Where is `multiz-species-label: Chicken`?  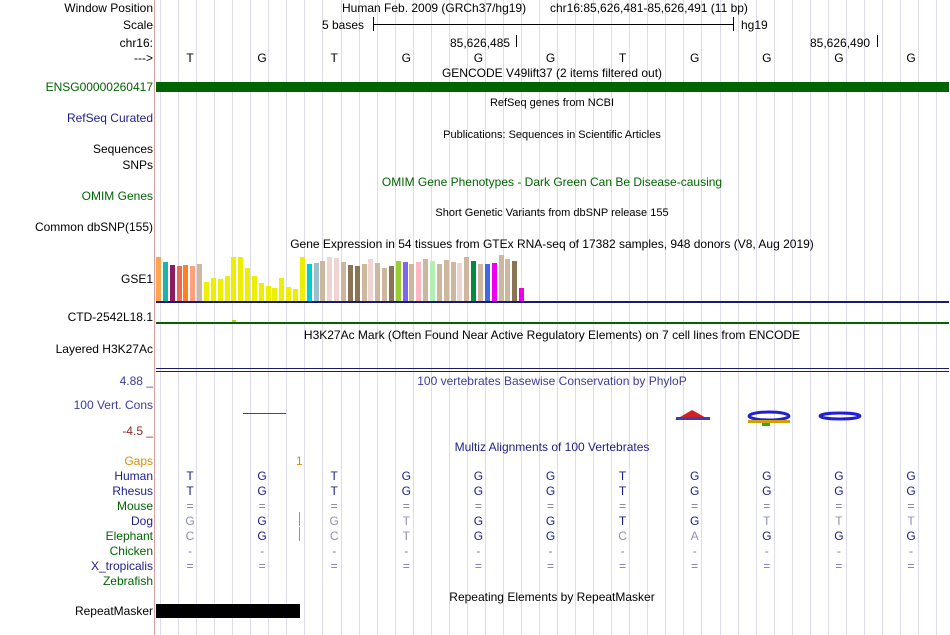
multiz-species-label: Chicken is located at coordinates (131, 551).